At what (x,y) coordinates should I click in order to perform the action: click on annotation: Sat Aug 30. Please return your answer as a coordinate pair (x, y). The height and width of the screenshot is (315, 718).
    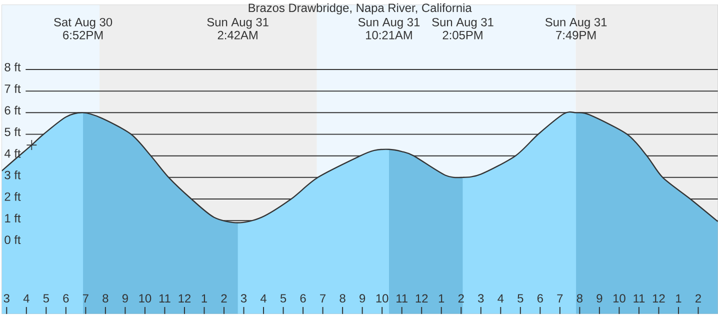
    Looking at the image, I should click on (83, 23).